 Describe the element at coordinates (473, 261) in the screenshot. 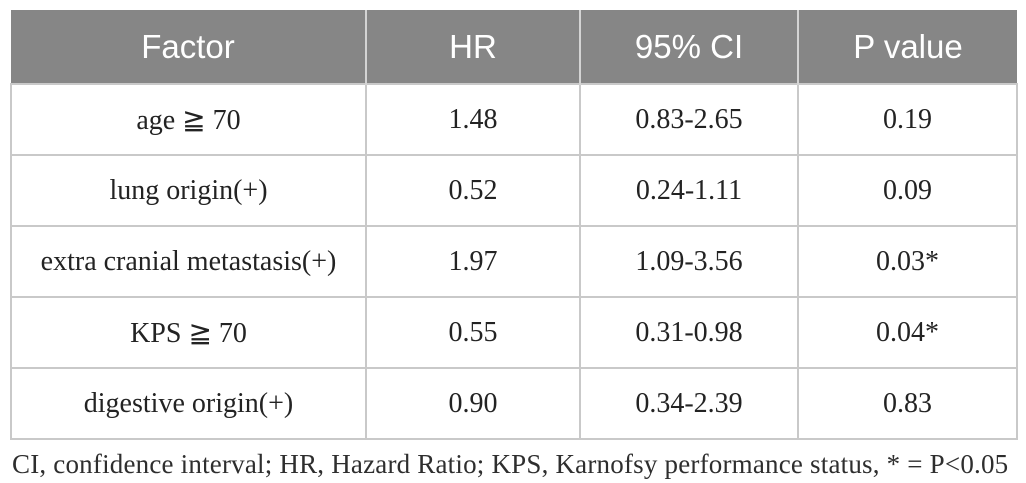

I see `cell-hr: 1.97` at that location.